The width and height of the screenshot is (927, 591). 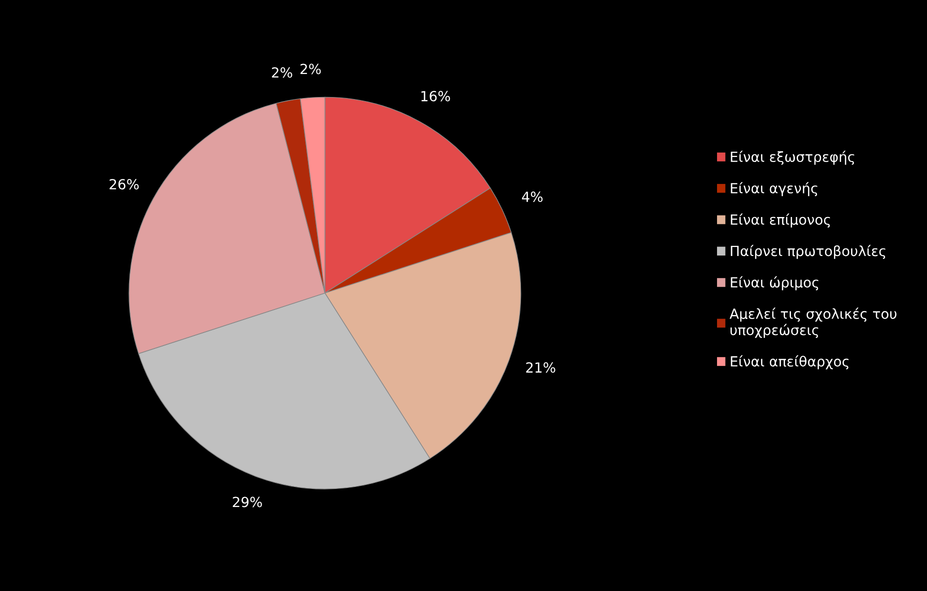 What do you see at coordinates (774, 283) in the screenshot?
I see `legend-label: Είναι ώριμος` at bounding box center [774, 283].